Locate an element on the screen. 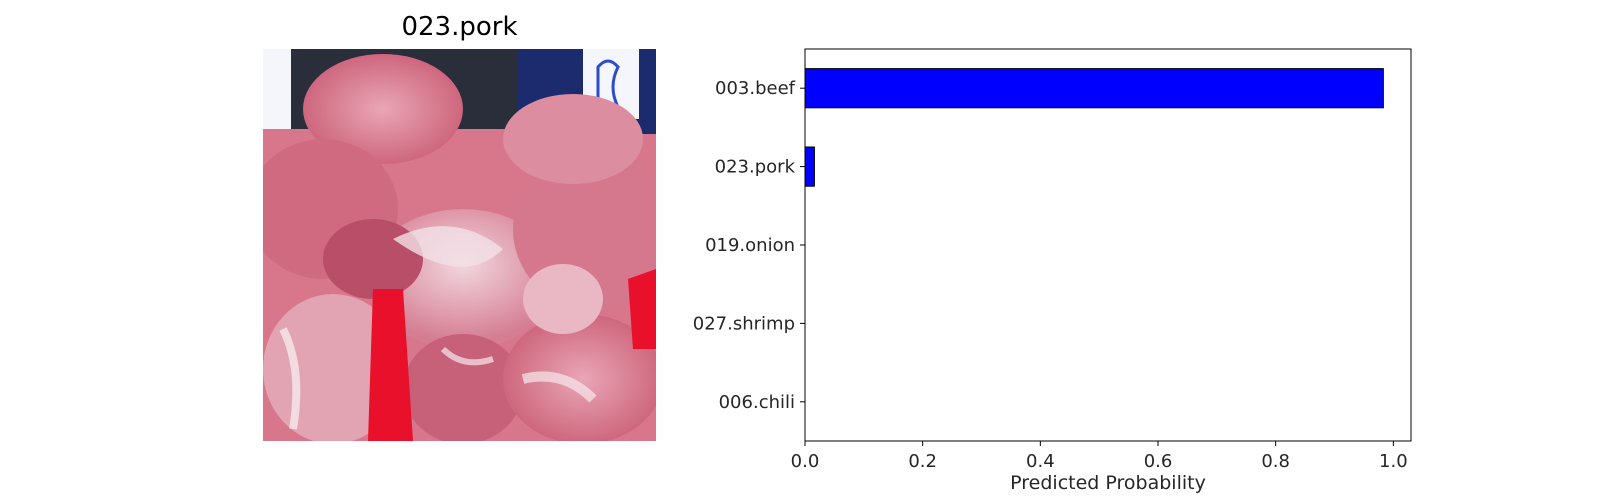 This screenshot has height=500, width=1600. x-tick-label: 0.2 is located at coordinates (922, 461).